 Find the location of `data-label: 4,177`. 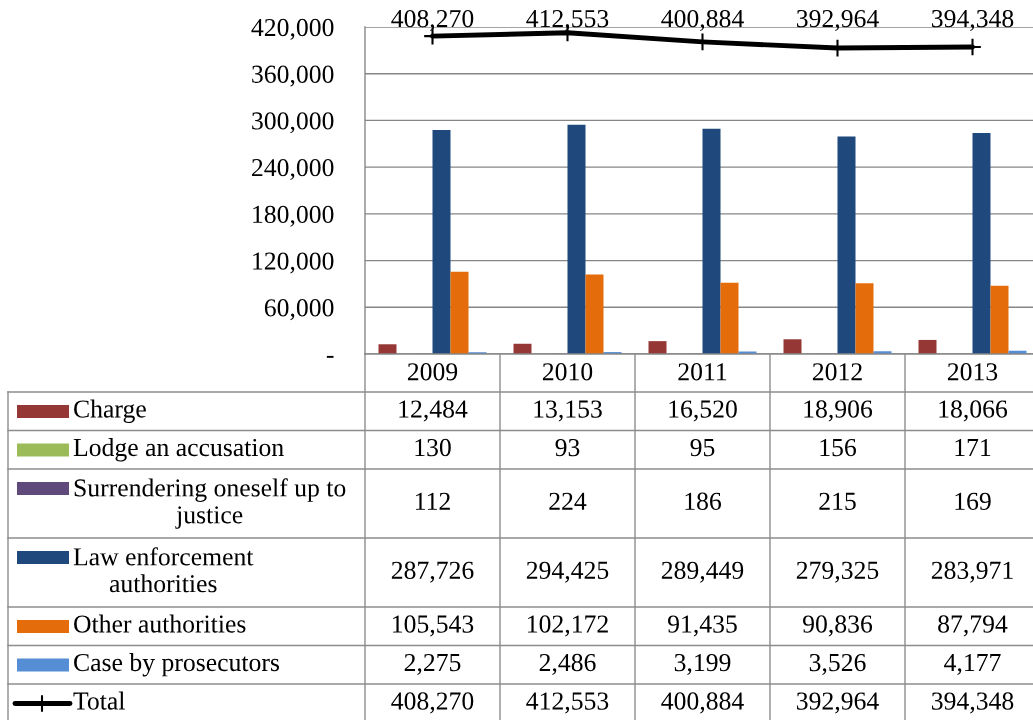

data-label: 4,177 is located at coordinates (972, 664).